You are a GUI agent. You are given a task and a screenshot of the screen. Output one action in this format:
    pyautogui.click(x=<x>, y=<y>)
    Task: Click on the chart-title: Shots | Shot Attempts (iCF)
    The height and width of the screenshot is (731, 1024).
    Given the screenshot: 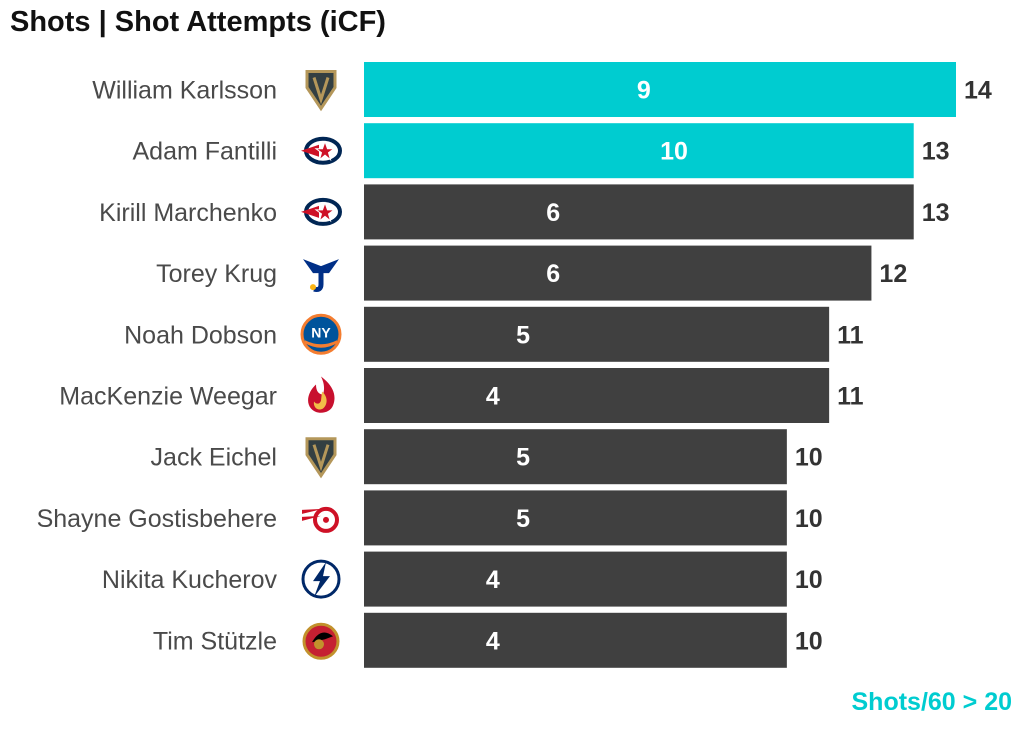 What is the action you would take?
    pyautogui.click(x=198, y=22)
    